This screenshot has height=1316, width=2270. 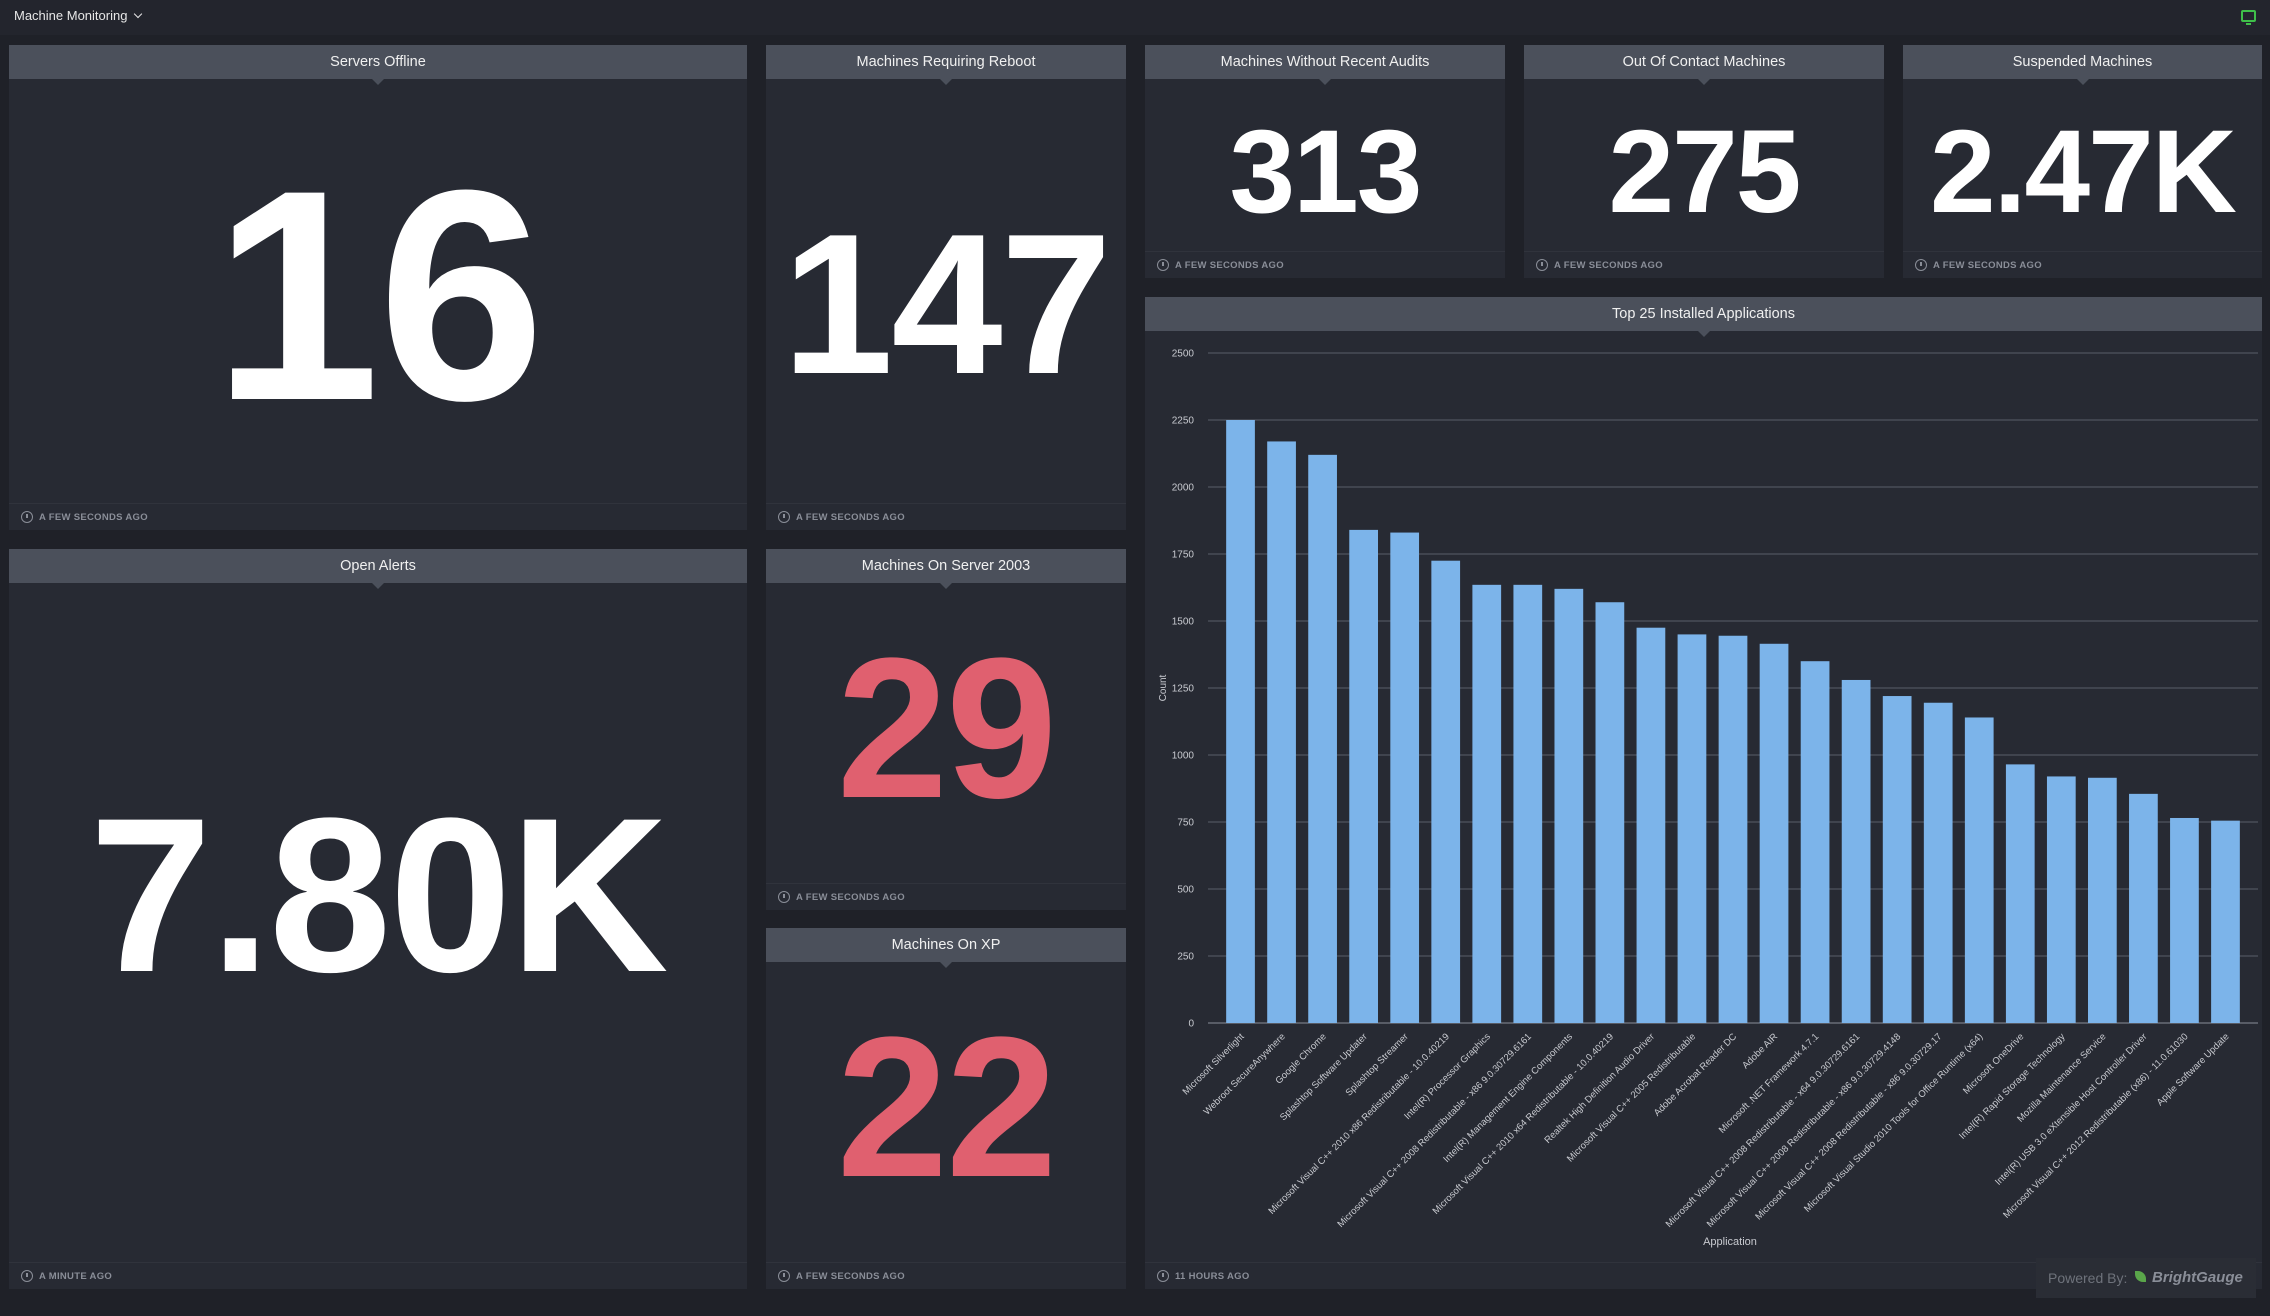 I want to click on y-tick-label: 2500, so click(x=1183, y=354).